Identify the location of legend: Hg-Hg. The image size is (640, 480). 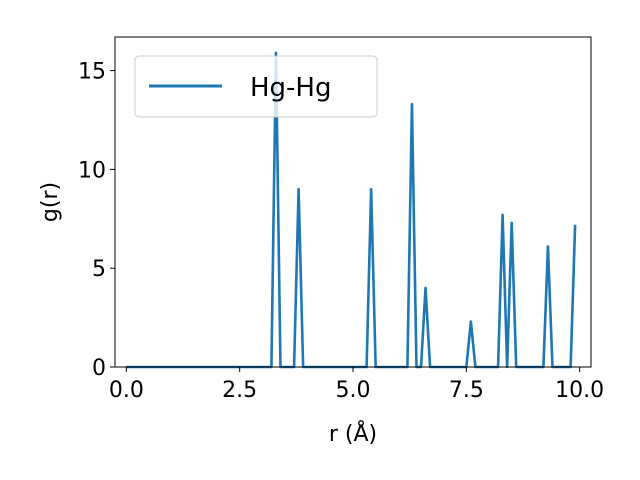
(256, 86).